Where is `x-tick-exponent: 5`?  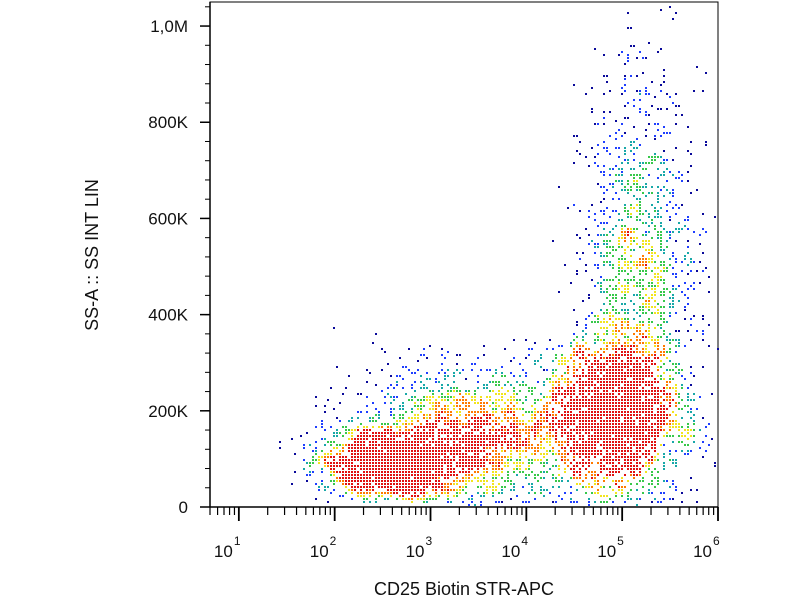
x-tick-exponent: 5 is located at coordinates (620, 541).